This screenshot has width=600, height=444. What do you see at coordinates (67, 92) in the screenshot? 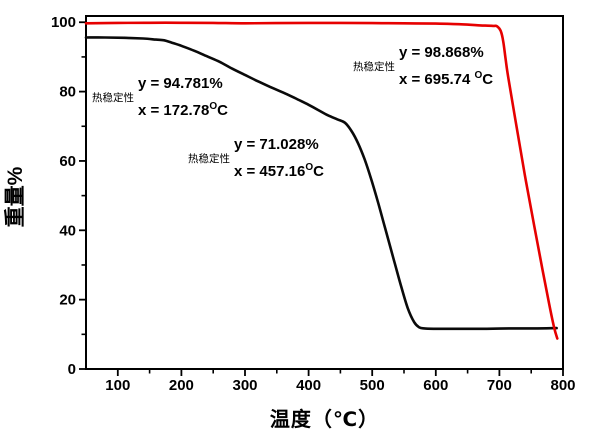
I see `y-tick-label: 80` at bounding box center [67, 92].